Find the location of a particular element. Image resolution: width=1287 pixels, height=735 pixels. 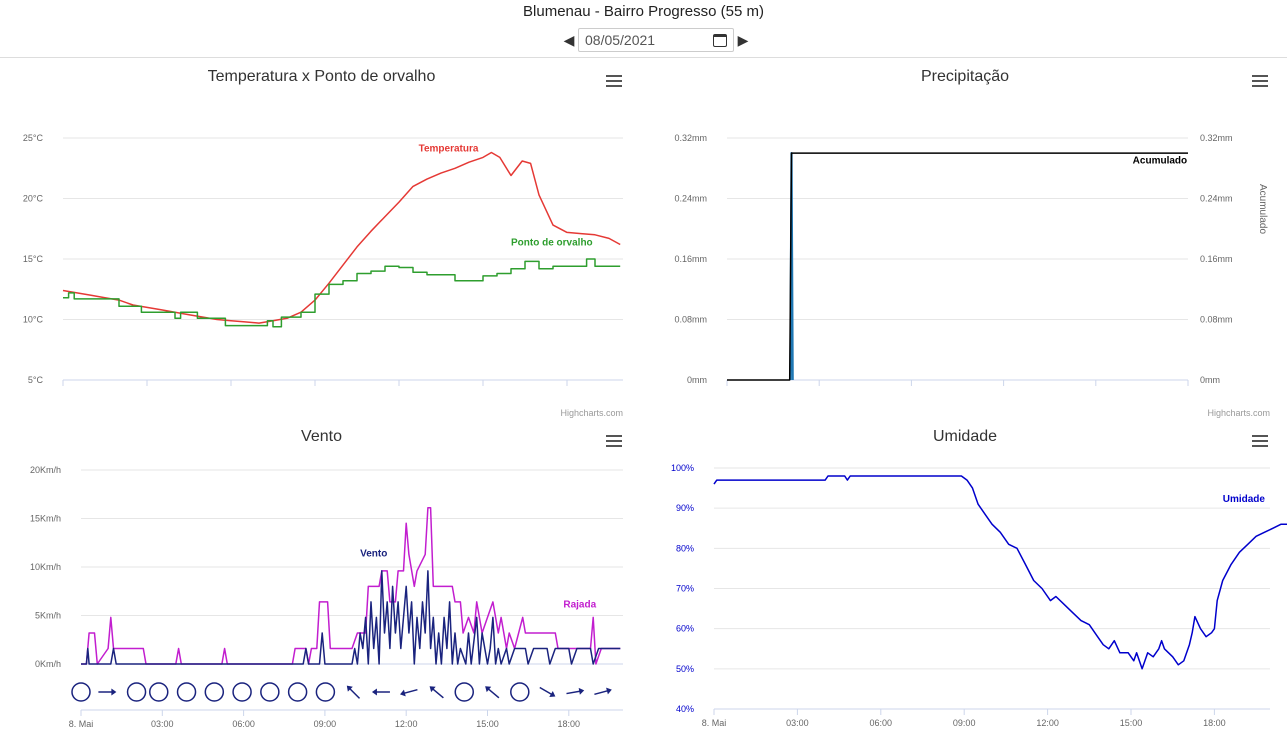

chart-title: Temperatura x Ponto de orvalho is located at coordinates (321, 76).